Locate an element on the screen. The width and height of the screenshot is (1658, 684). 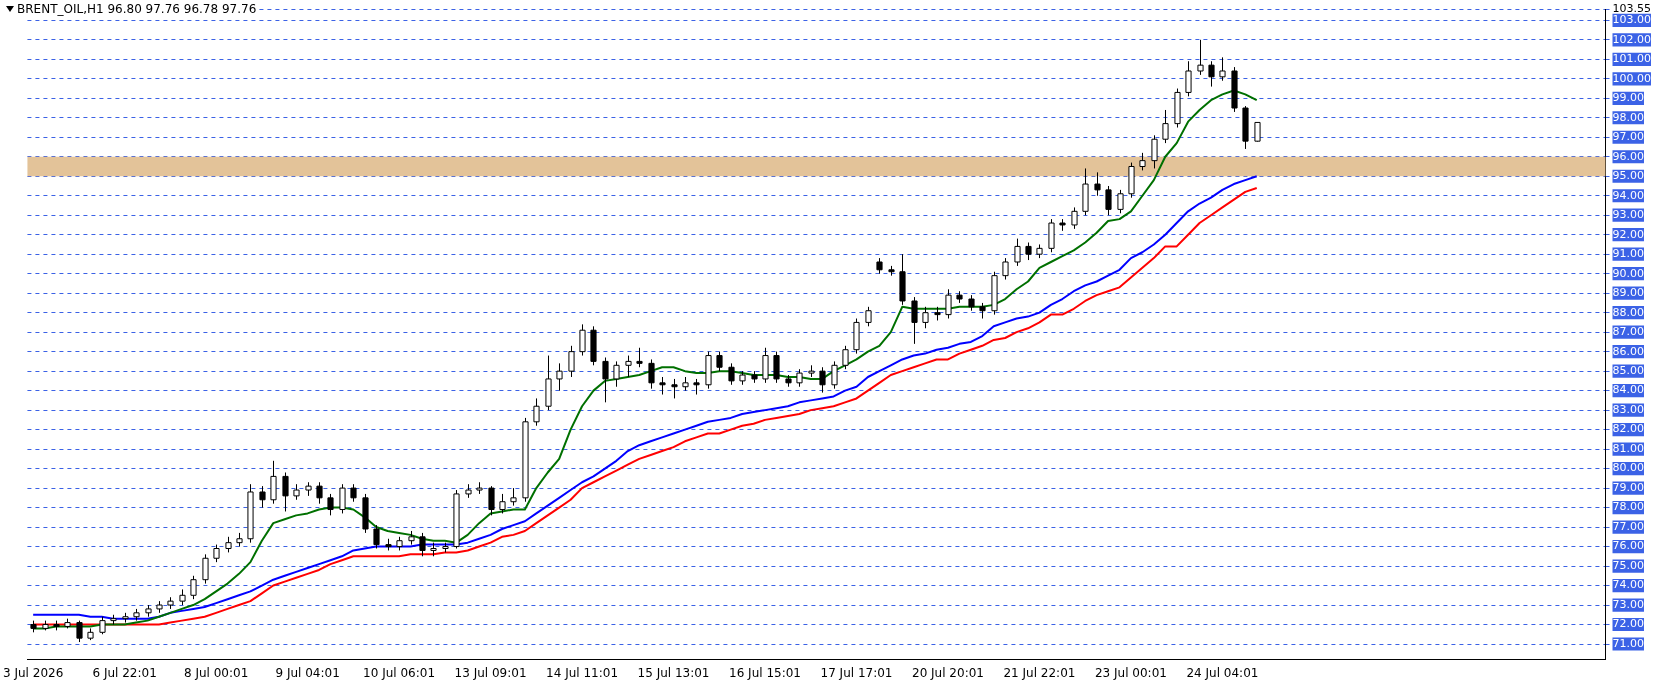
x-tick-label: 13 Jul 09:01 is located at coordinates (490, 672).